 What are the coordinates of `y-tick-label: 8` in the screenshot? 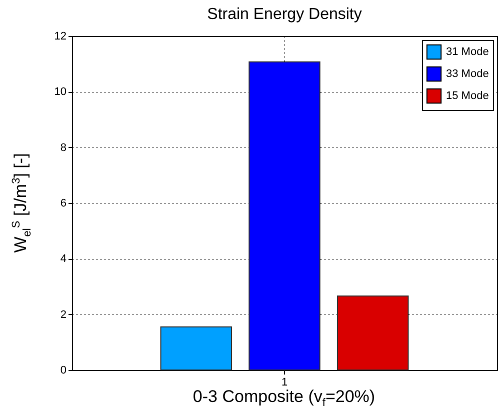 It's located at (63, 148).